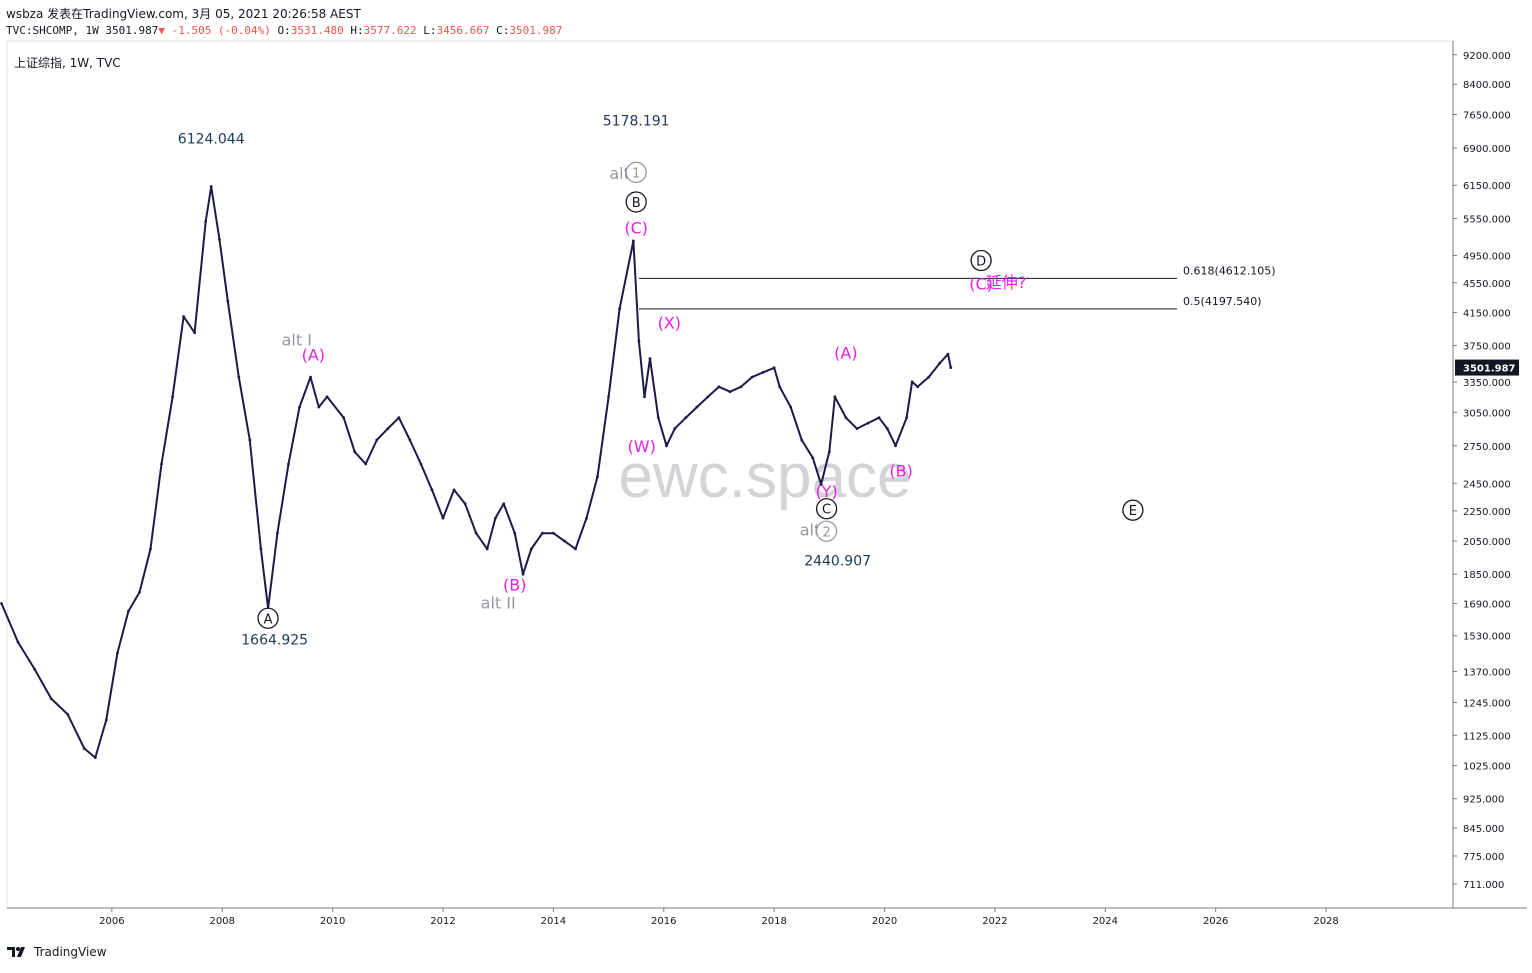 The height and width of the screenshot is (973, 1532). What do you see at coordinates (111, 921) in the screenshot?
I see `x-tick-label: 2006` at bounding box center [111, 921].